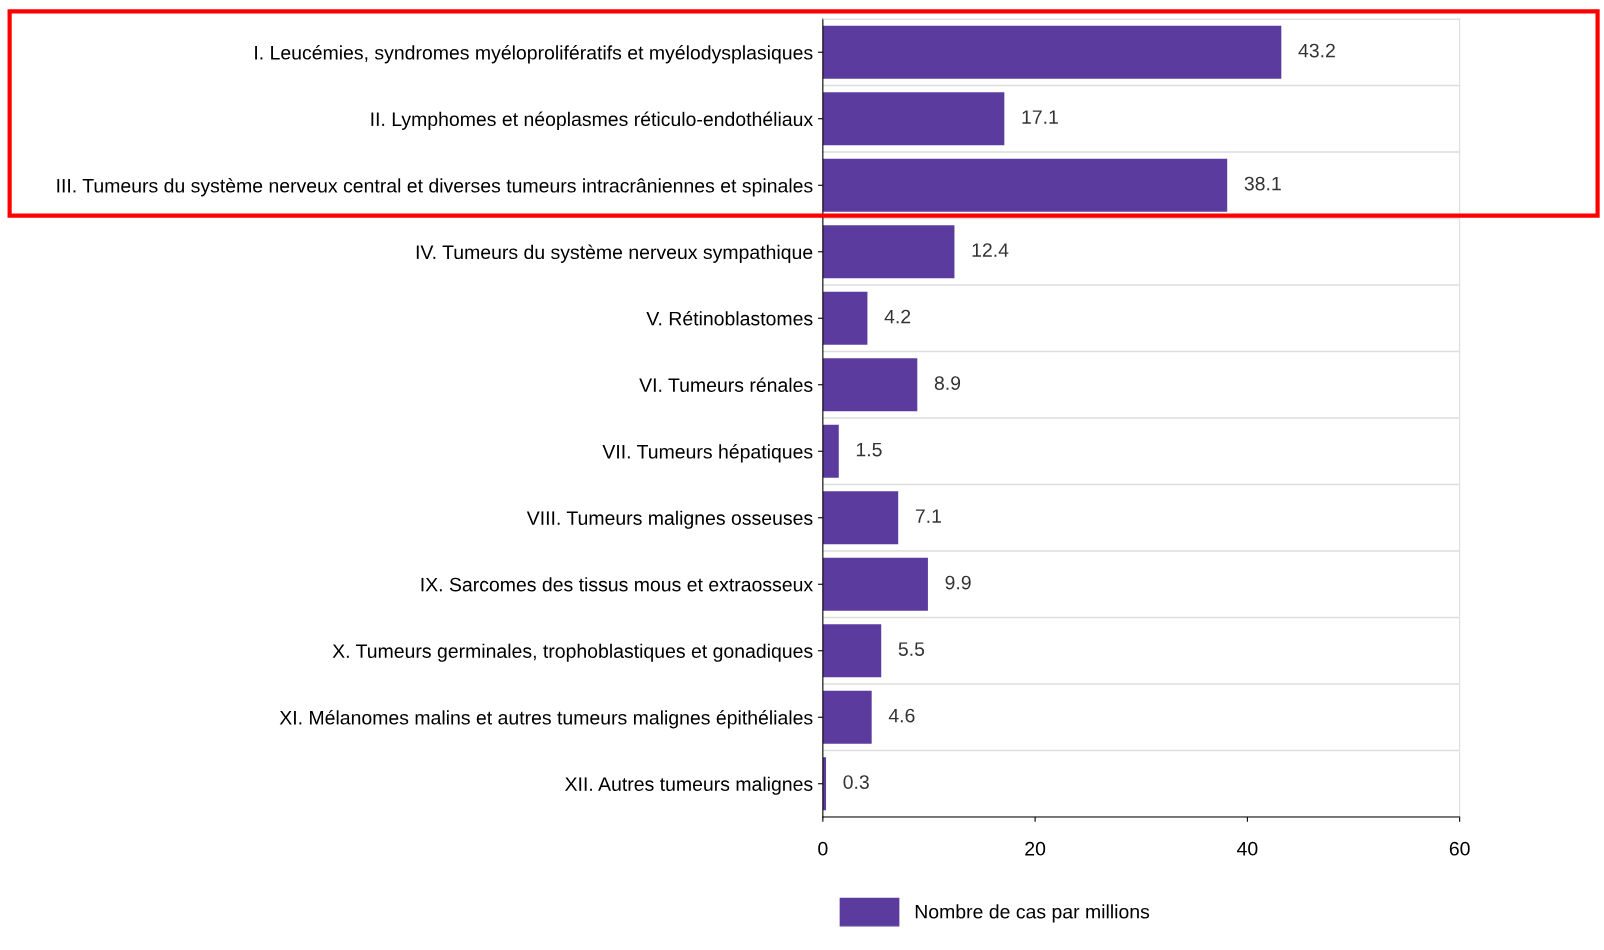 This screenshot has width=1604, height=950. Describe the element at coordinates (534, 54) in the screenshot. I see `y-tick-label: I. Leucémies, syndromes myéloprolifératifs et myélodysplasiques` at that location.